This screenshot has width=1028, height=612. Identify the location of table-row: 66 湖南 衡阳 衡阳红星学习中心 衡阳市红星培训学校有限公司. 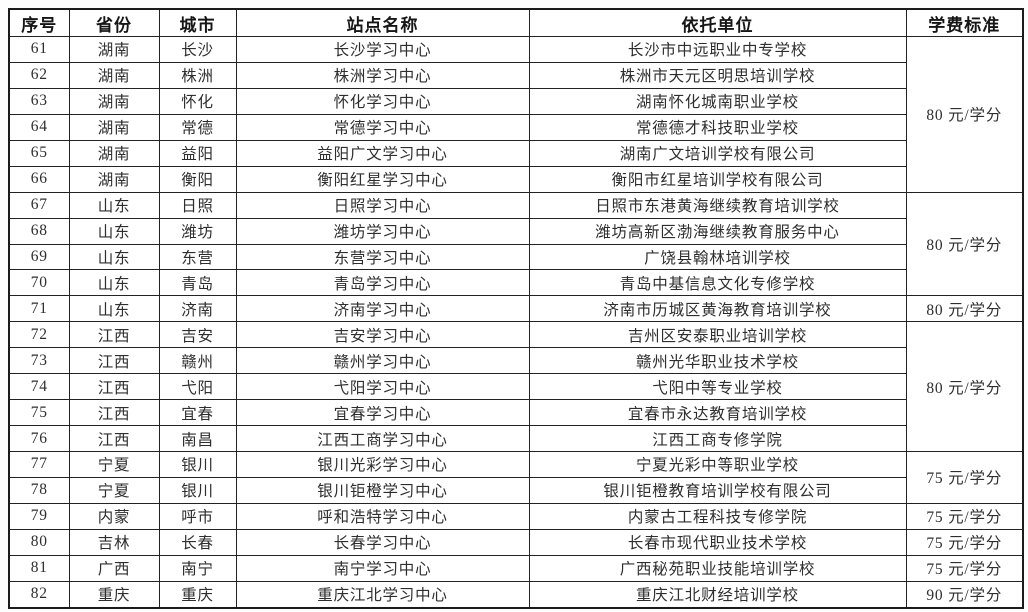
(515, 179).